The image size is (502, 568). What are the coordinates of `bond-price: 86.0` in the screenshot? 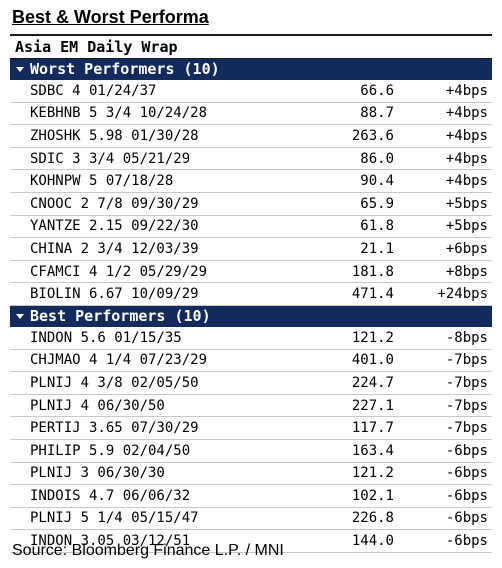 It's located at (377, 158).